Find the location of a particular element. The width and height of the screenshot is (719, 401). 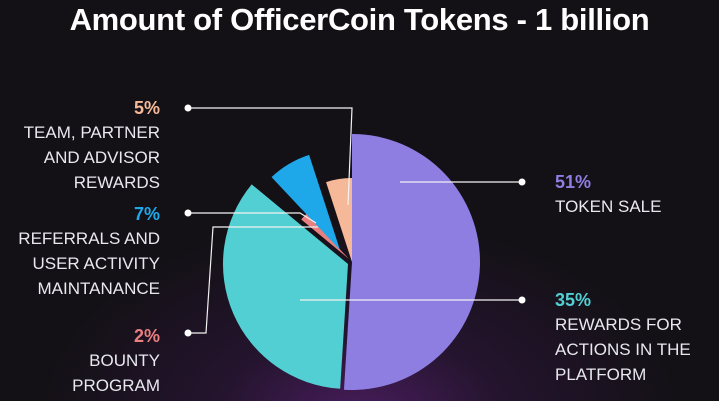

category-label: REWARDS FOR ACTIONS IN THE PLATFORM is located at coordinates (623, 349).